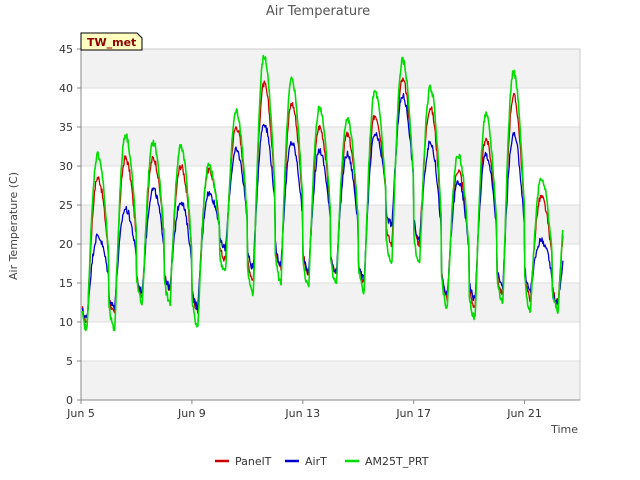  I want to click on station-badge: TW_met, so click(111, 41).